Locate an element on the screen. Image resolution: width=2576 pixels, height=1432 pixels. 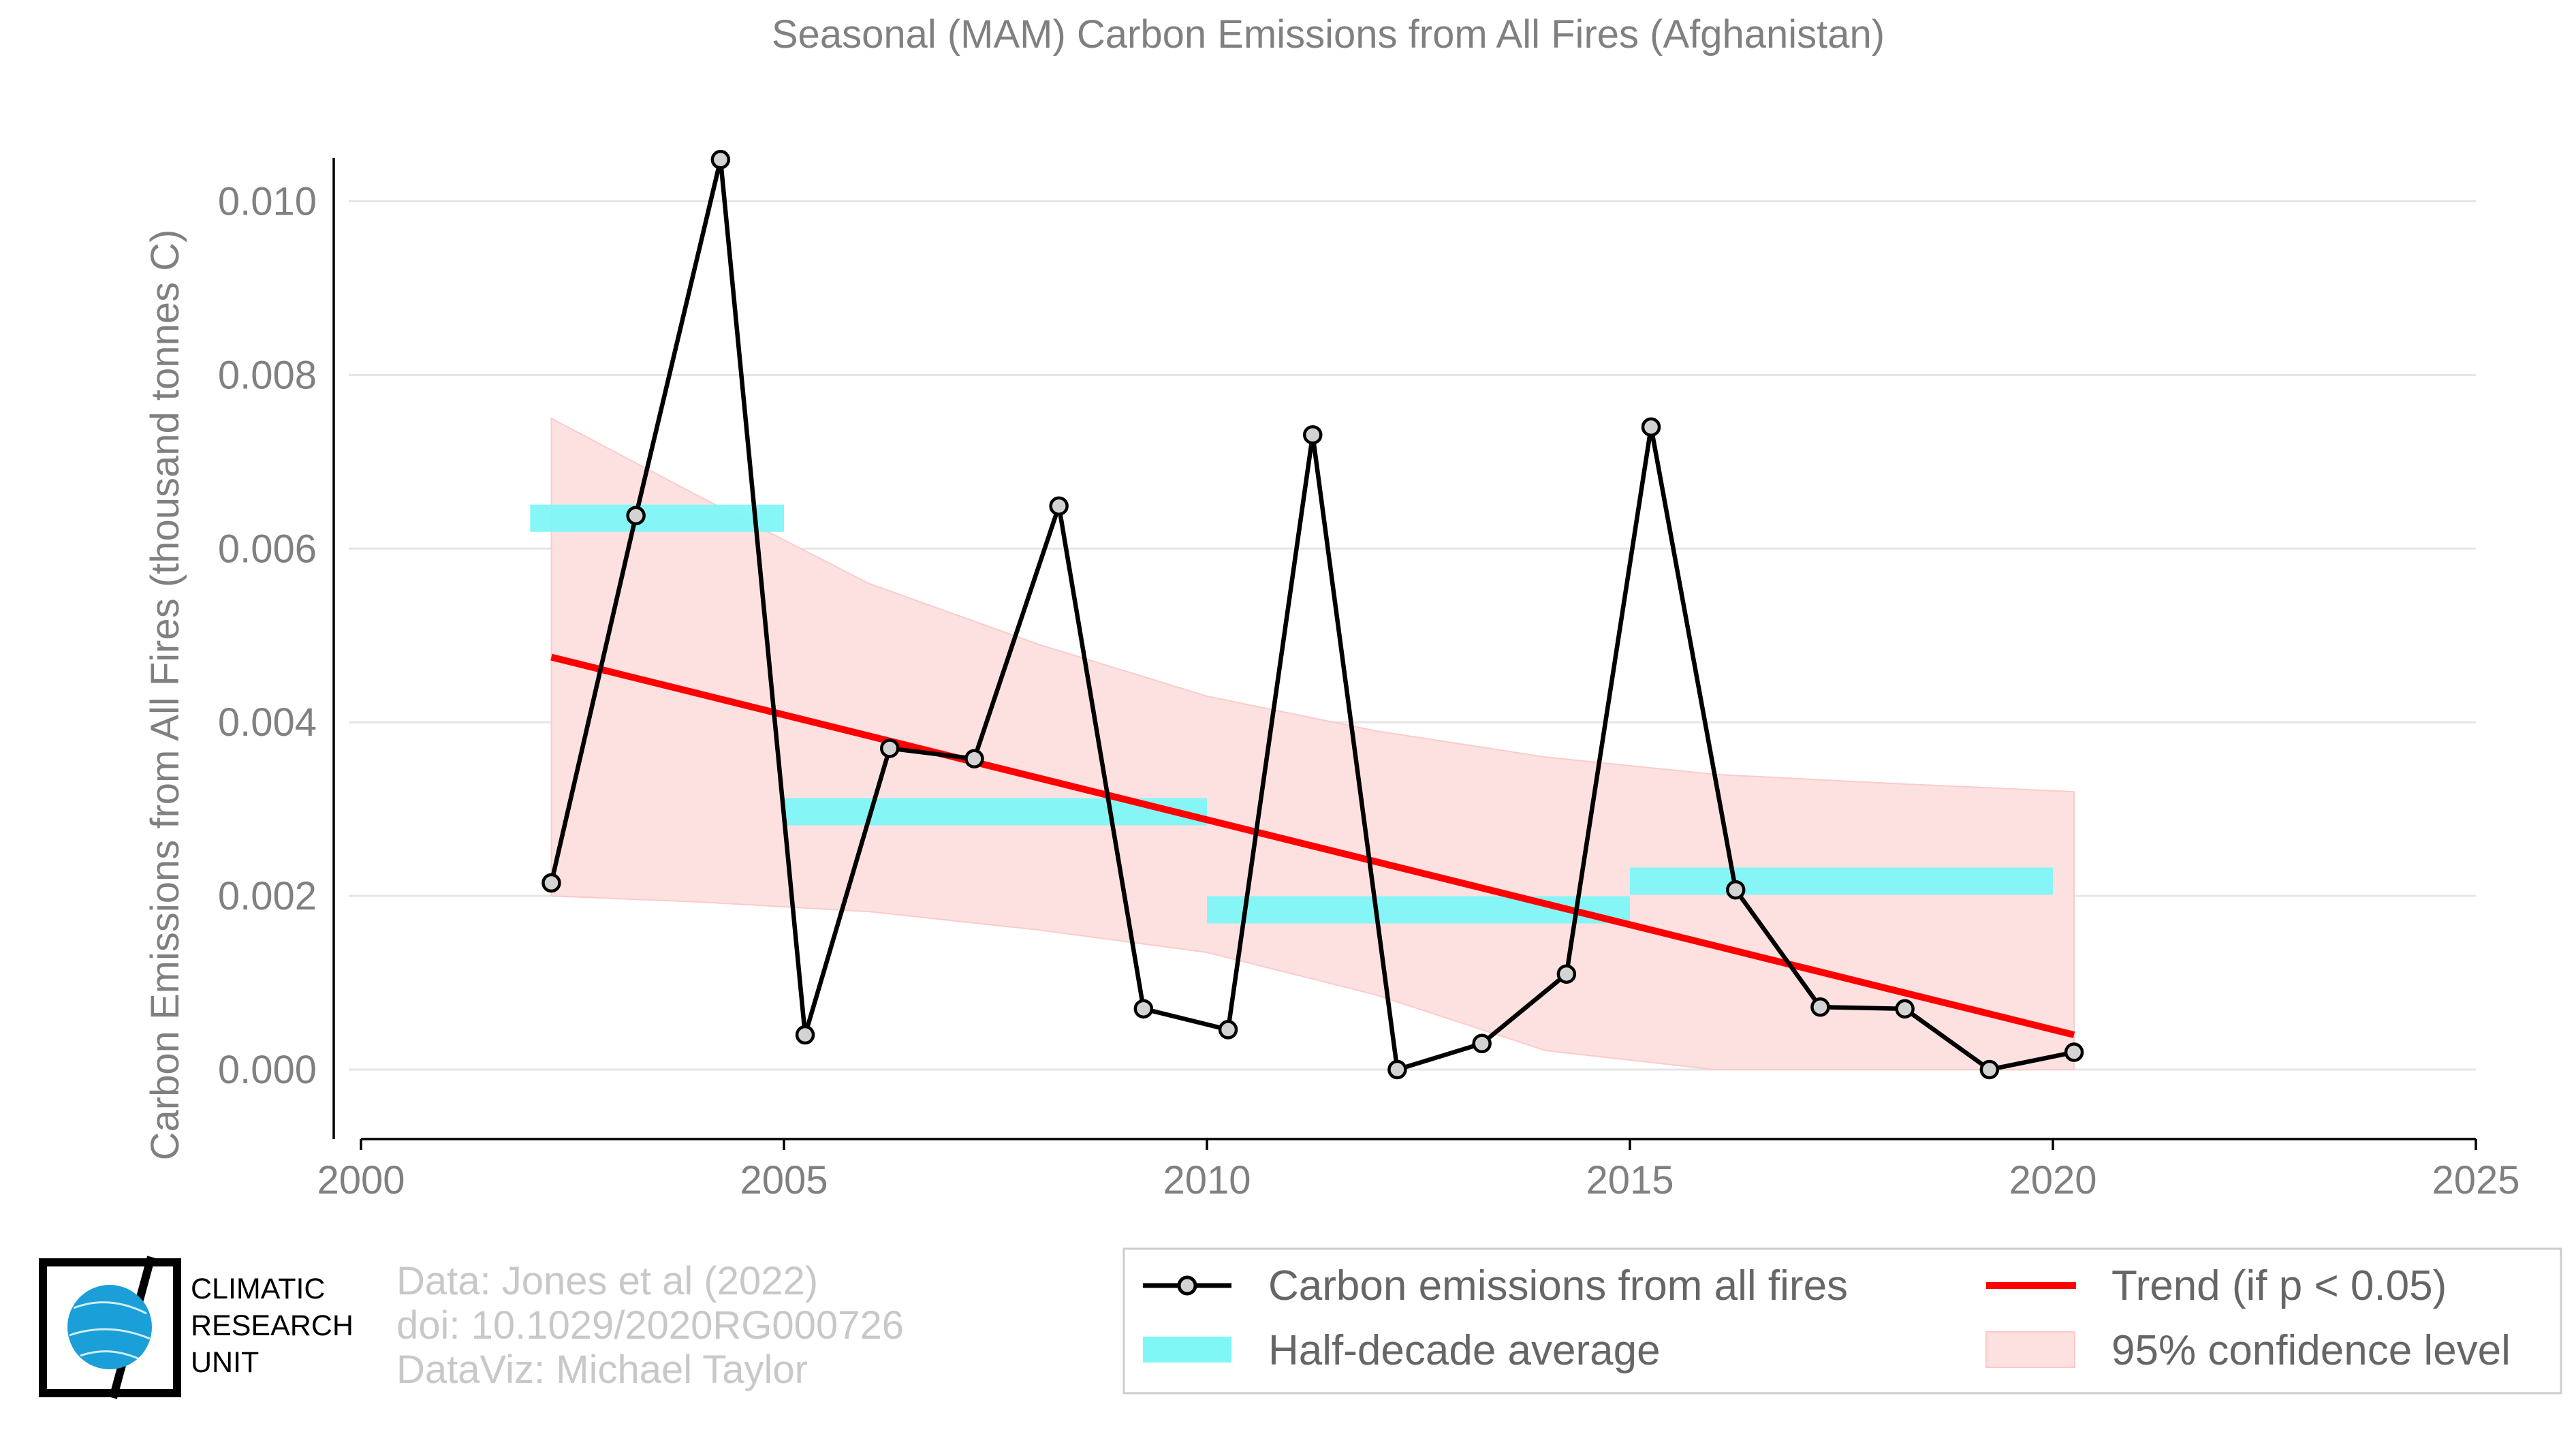
logo-frame-left is located at coordinates (91, 1327).